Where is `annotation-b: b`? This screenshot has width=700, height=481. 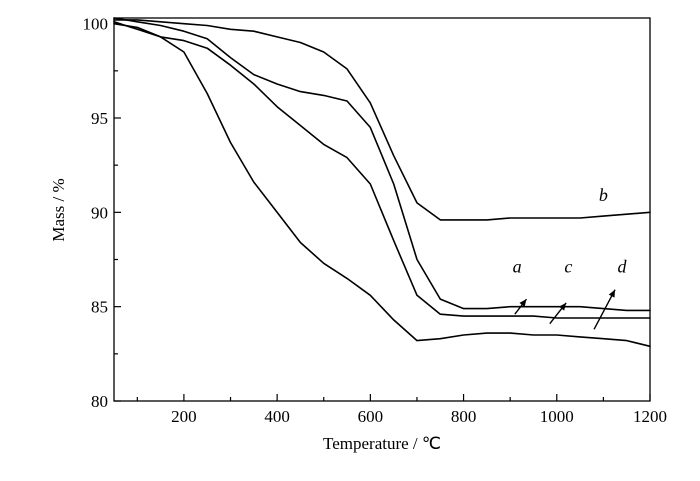 annotation-b: b is located at coordinates (603, 195).